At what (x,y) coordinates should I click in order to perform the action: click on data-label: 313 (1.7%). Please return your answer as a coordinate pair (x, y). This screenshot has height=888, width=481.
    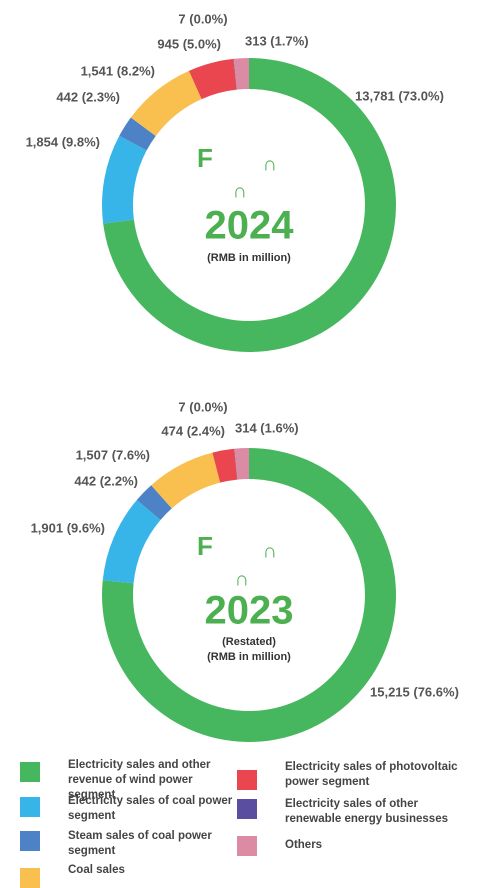
    Looking at the image, I should click on (277, 40).